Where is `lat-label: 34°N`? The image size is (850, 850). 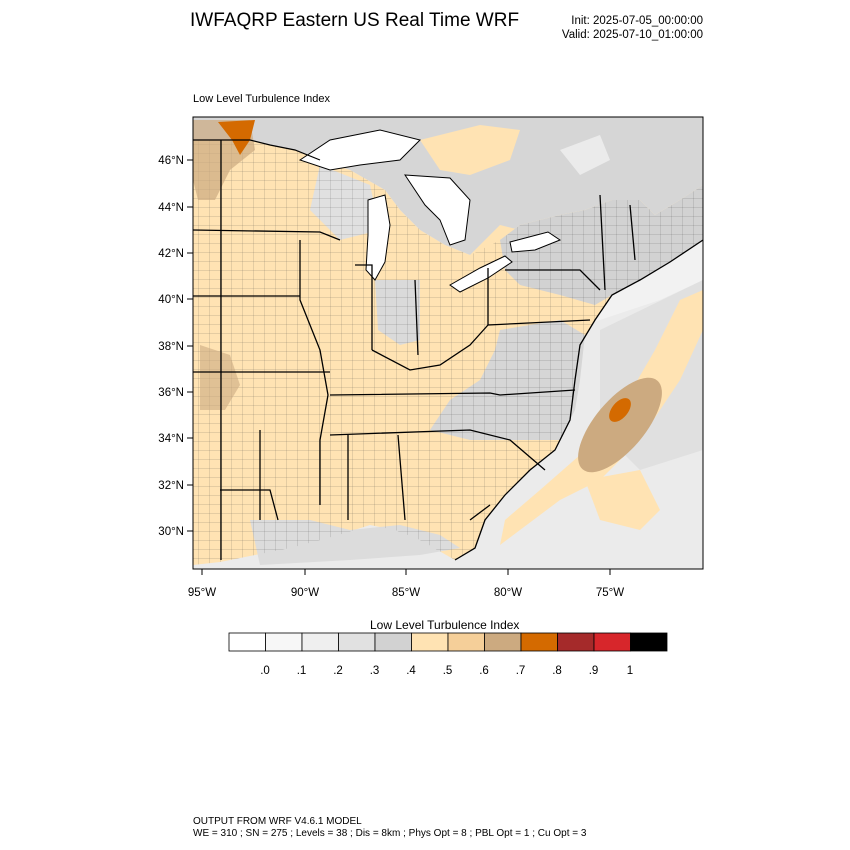 lat-label: 34°N is located at coordinates (171, 439).